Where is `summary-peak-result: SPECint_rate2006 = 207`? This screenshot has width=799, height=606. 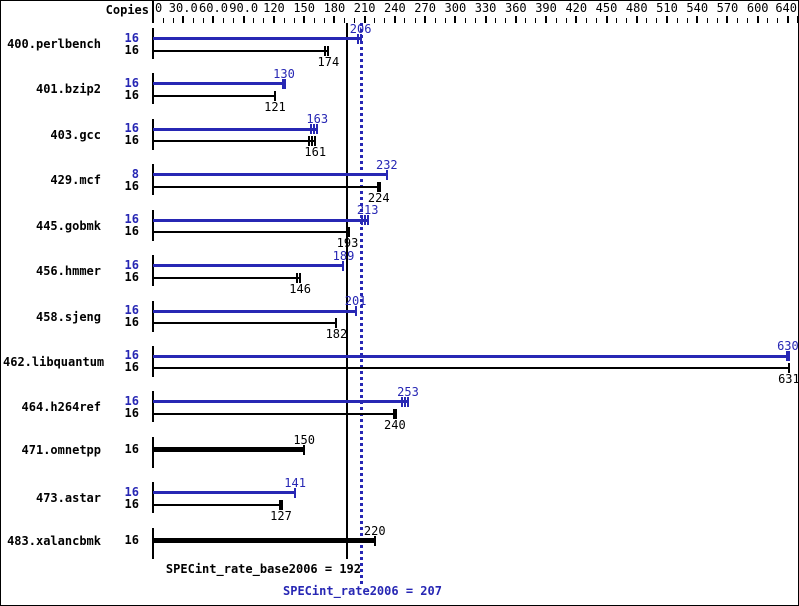
summary-peak-result: SPECint_rate2006 = 207 is located at coordinates (362, 591).